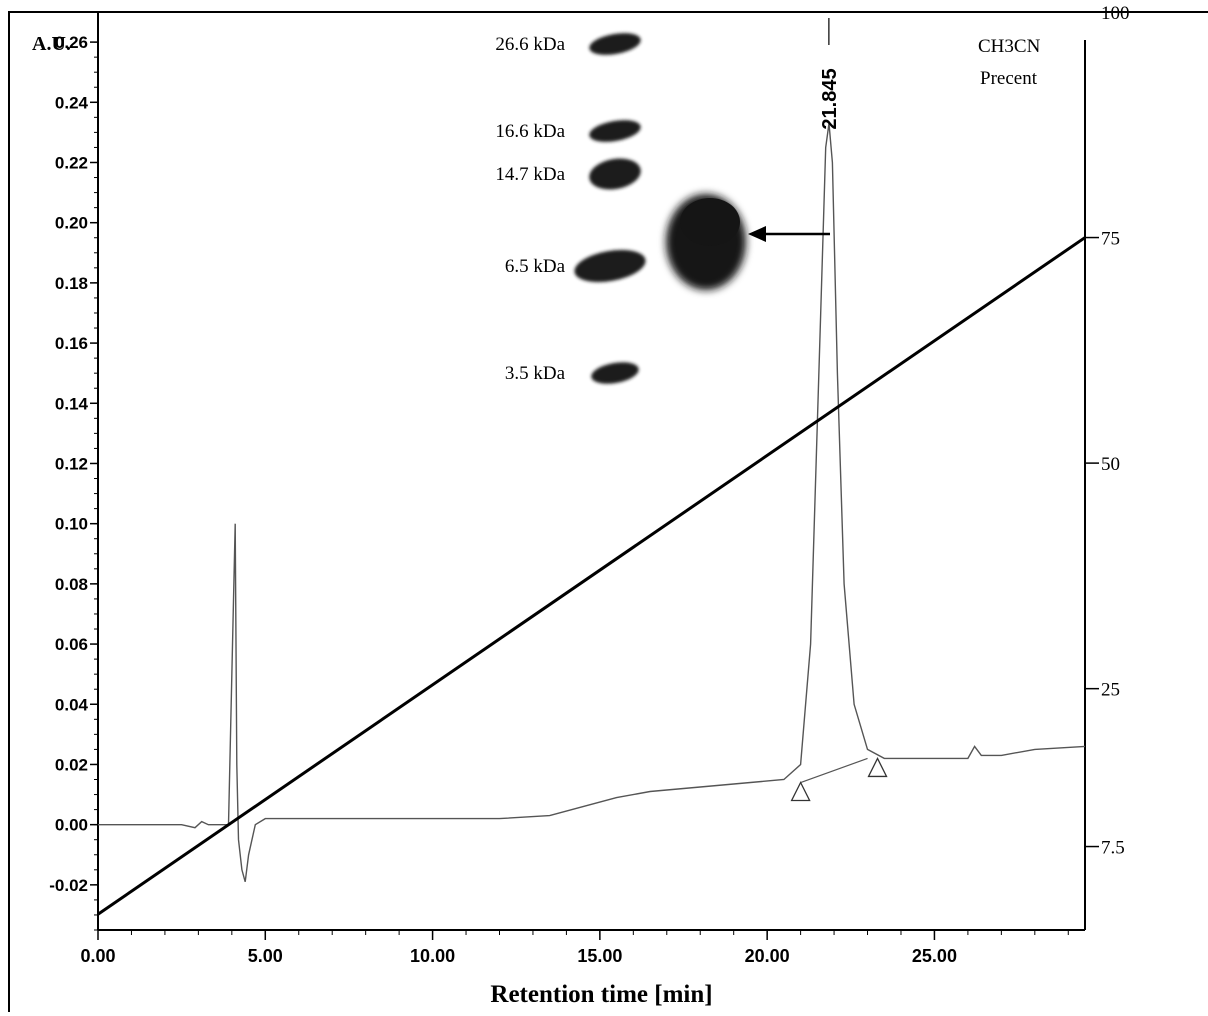  I want to click on x-tick-label: 5.00, so click(265, 956).